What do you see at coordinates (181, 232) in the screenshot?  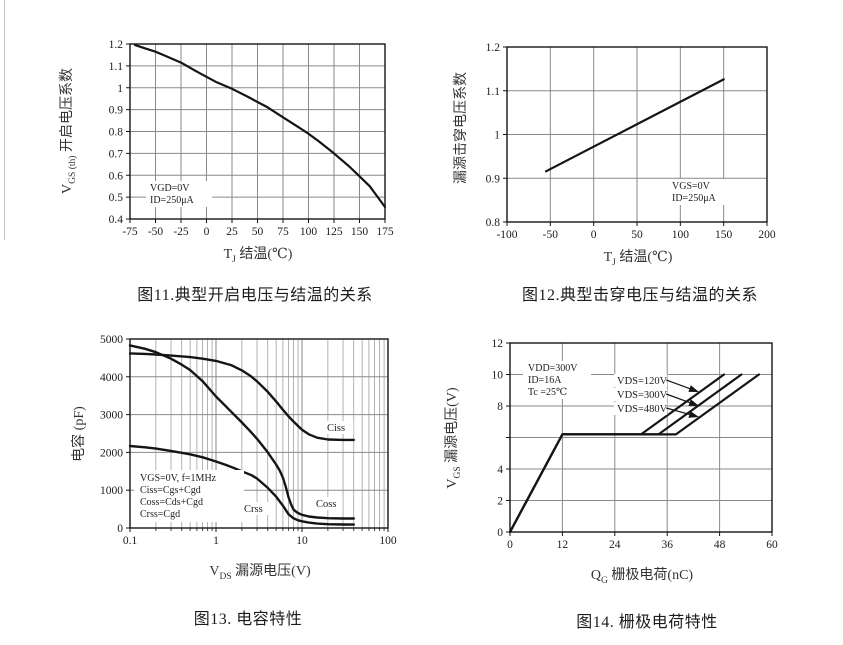 I see `fig11-x-tick: -25` at bounding box center [181, 232].